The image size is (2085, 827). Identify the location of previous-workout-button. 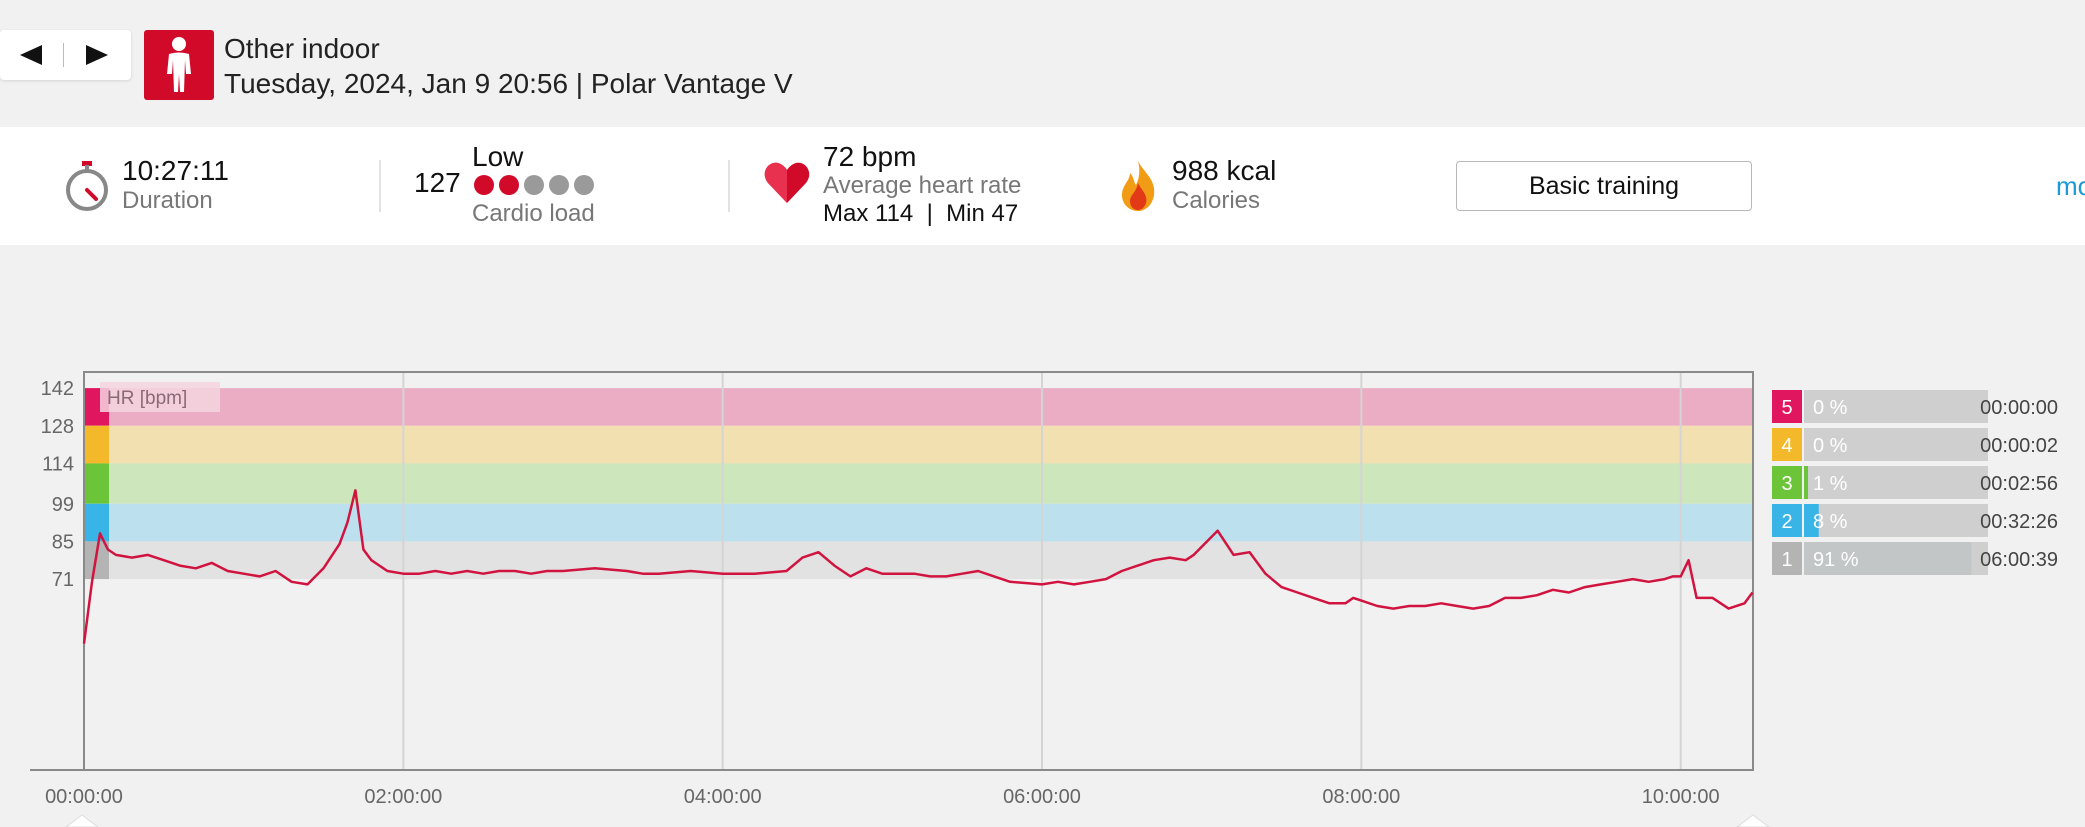
(32, 55).